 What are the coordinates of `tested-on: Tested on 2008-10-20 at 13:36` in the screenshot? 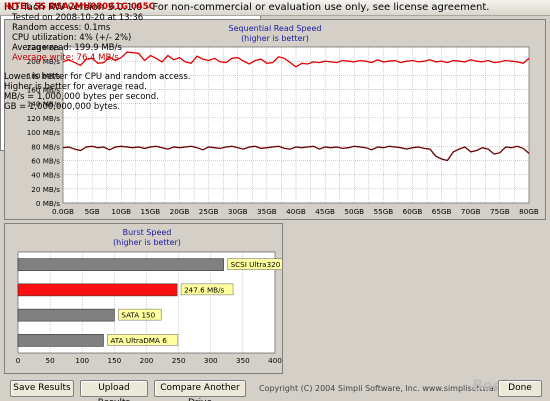 It's located at (78, 18).